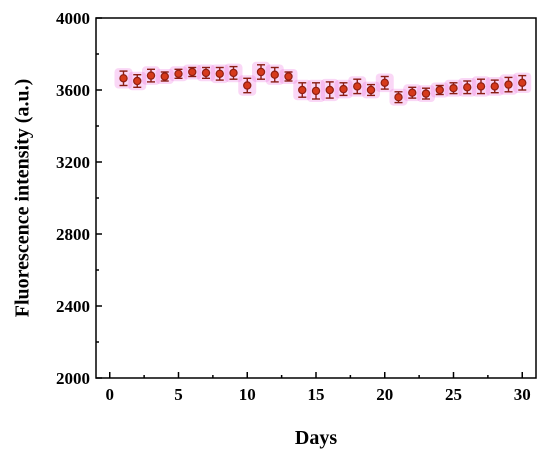 The height and width of the screenshot is (459, 550). I want to click on y-axis-title: Fluorescence intensity (a.u.), so click(23, 198).